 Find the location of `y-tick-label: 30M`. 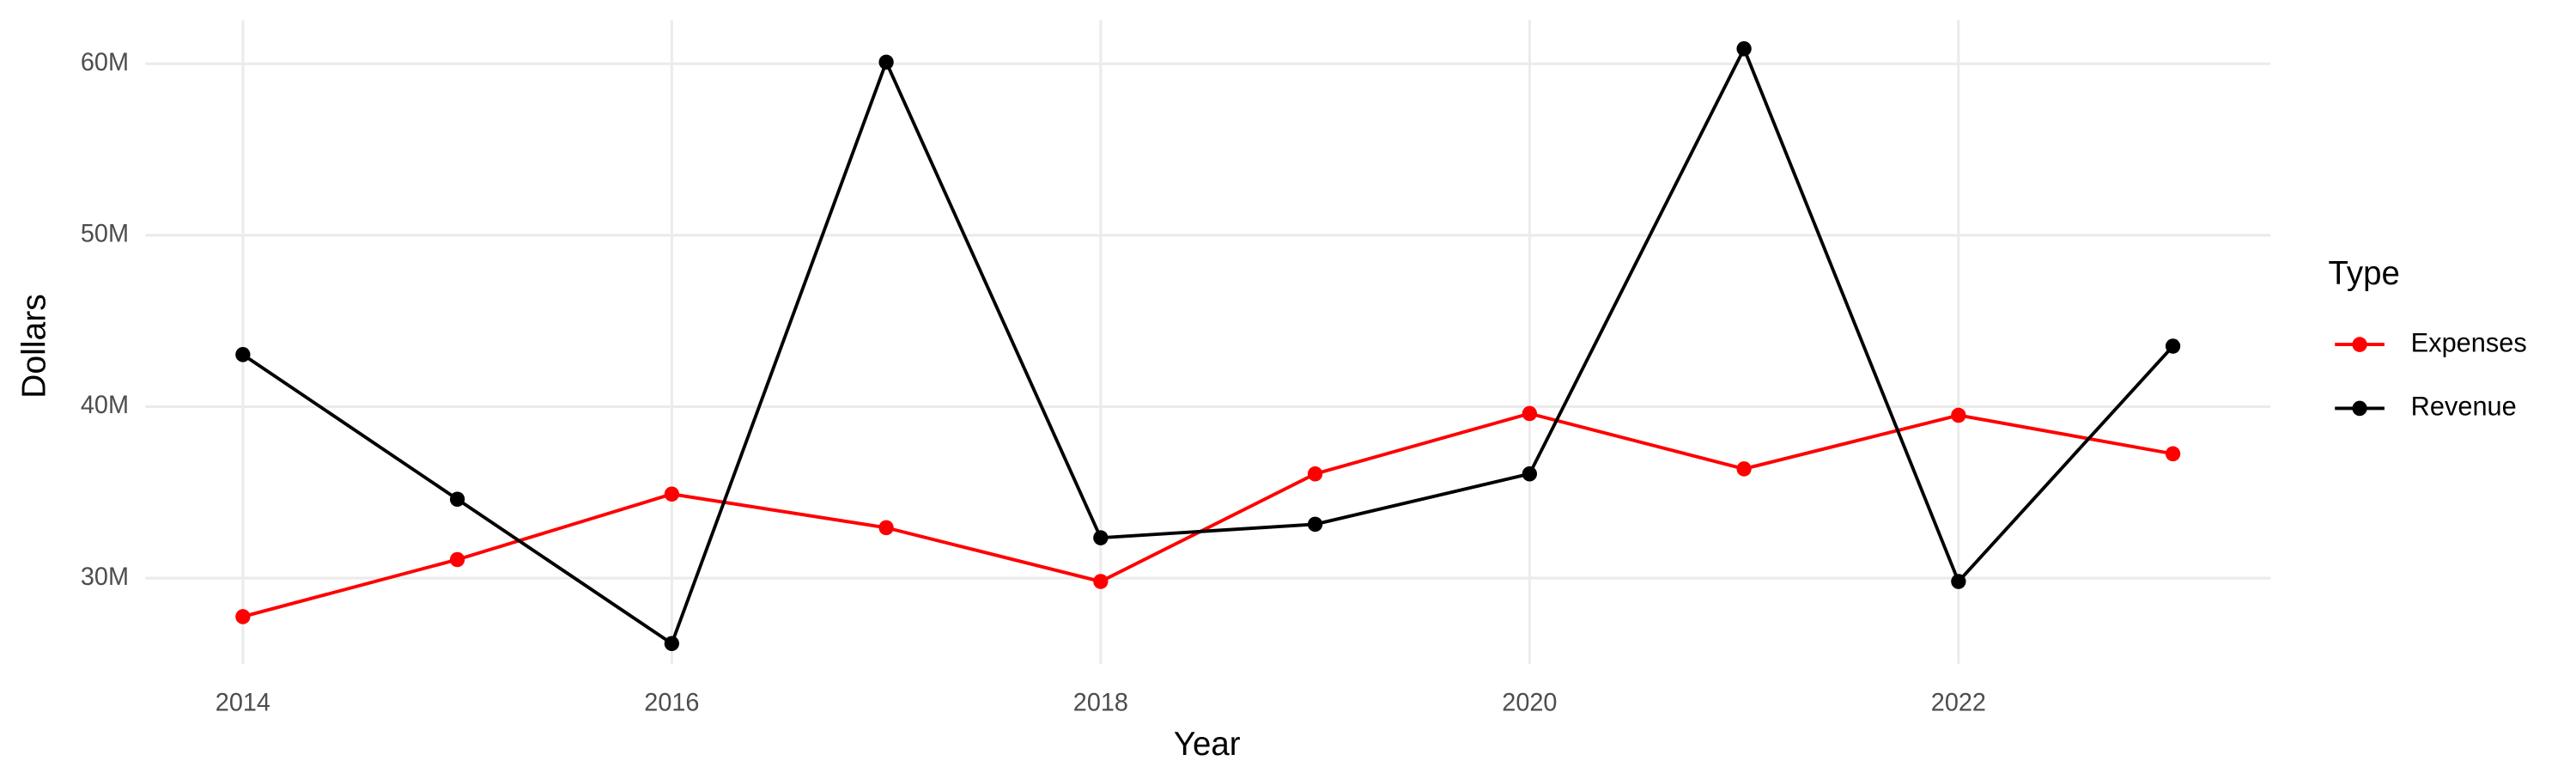

y-tick-label: 30M is located at coordinates (105, 577).